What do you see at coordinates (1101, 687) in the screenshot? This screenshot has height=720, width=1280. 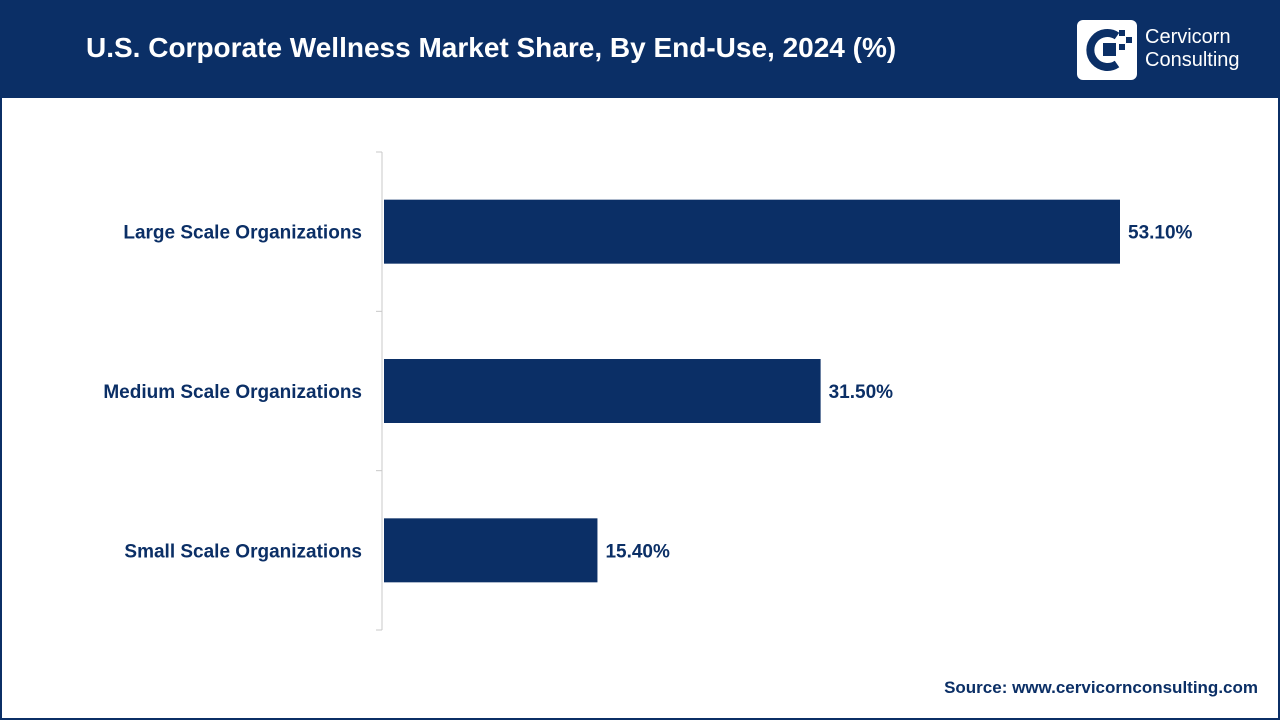 I see `source-note: Source: www.cervicornconsulting.com` at bounding box center [1101, 687].